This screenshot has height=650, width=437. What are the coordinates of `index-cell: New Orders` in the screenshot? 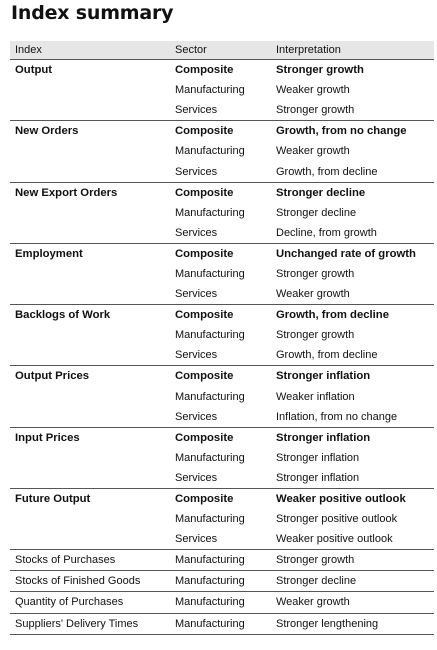 It's located at (47, 131).